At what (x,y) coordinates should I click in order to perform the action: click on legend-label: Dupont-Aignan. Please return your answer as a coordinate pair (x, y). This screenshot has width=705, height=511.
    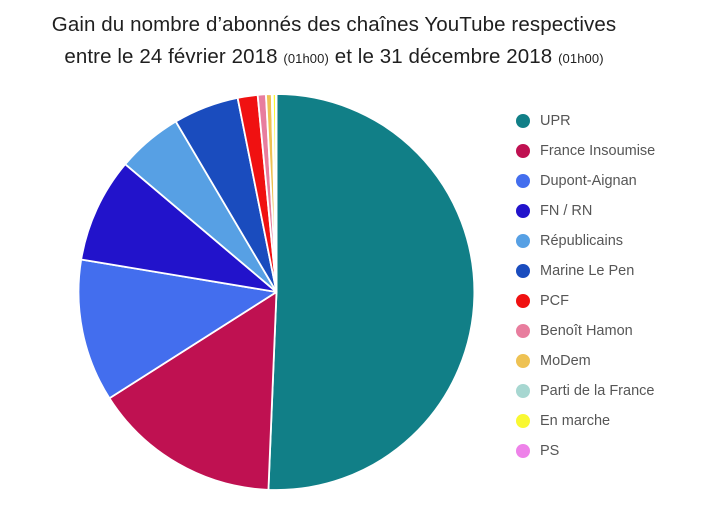
    Looking at the image, I should click on (588, 181).